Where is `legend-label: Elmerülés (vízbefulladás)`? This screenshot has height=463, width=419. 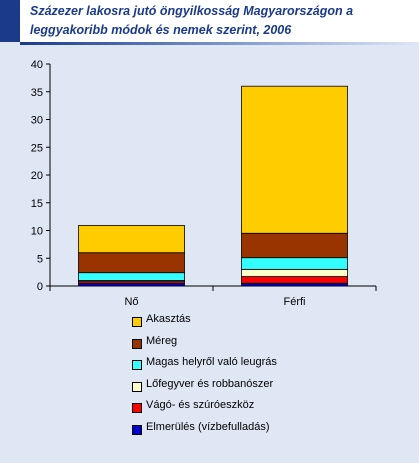 legend-label: Elmerülés (vízbefulladás) is located at coordinates (208, 426).